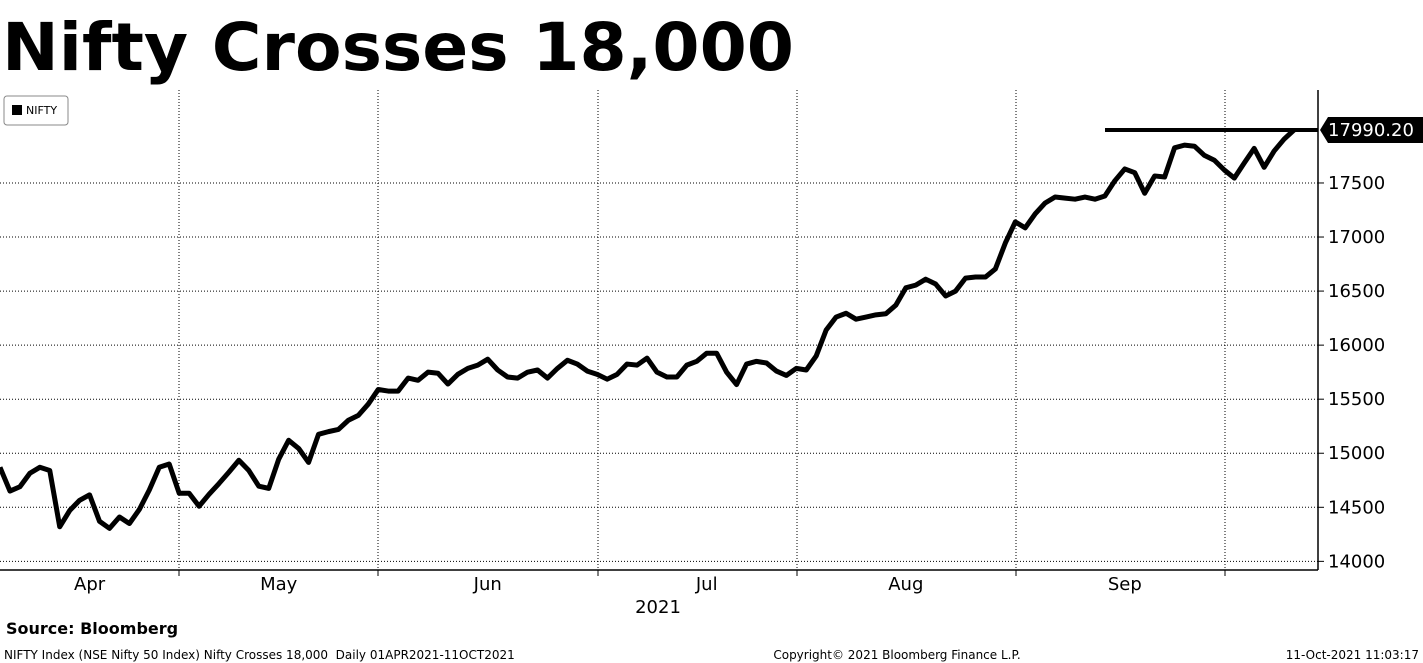 The height and width of the screenshot is (663, 1423). I want to click on legend-label: NIFTY, so click(41, 110).